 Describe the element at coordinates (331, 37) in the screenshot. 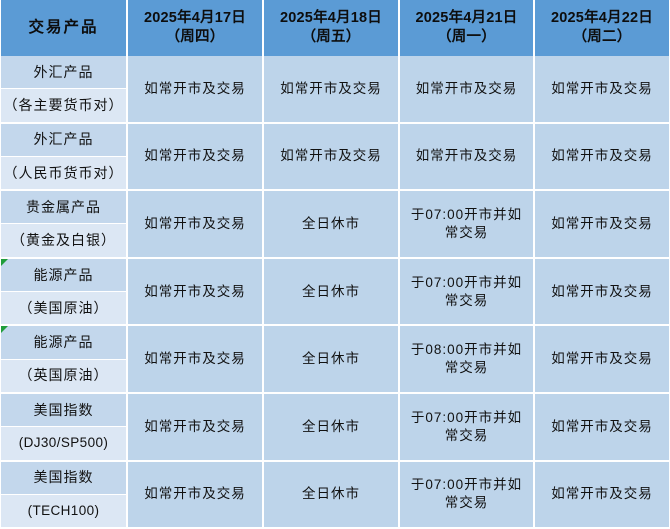

I see `column-header-date-line2: （周五）` at that location.